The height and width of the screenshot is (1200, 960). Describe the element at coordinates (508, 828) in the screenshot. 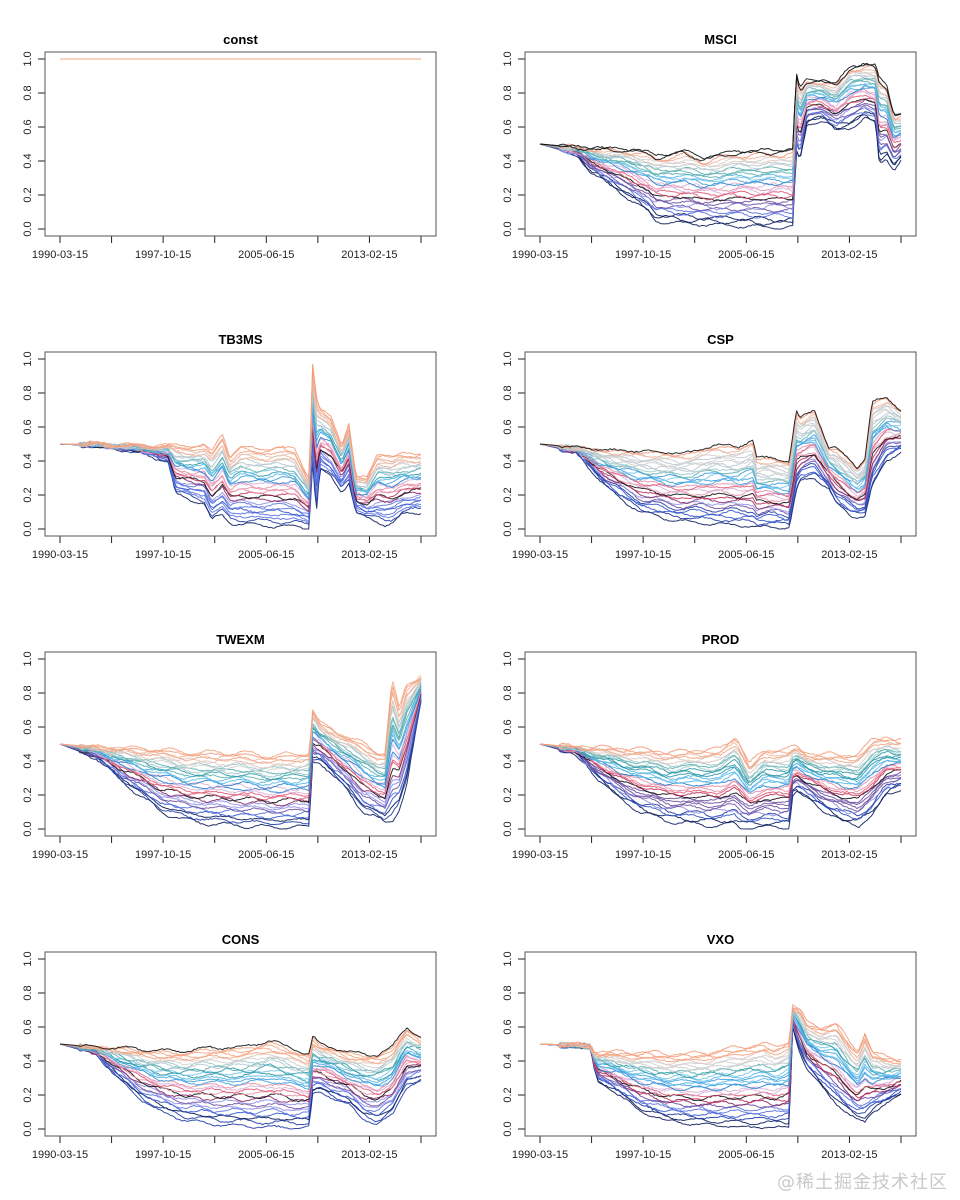

I see `y-tick-label: 0.0` at that location.